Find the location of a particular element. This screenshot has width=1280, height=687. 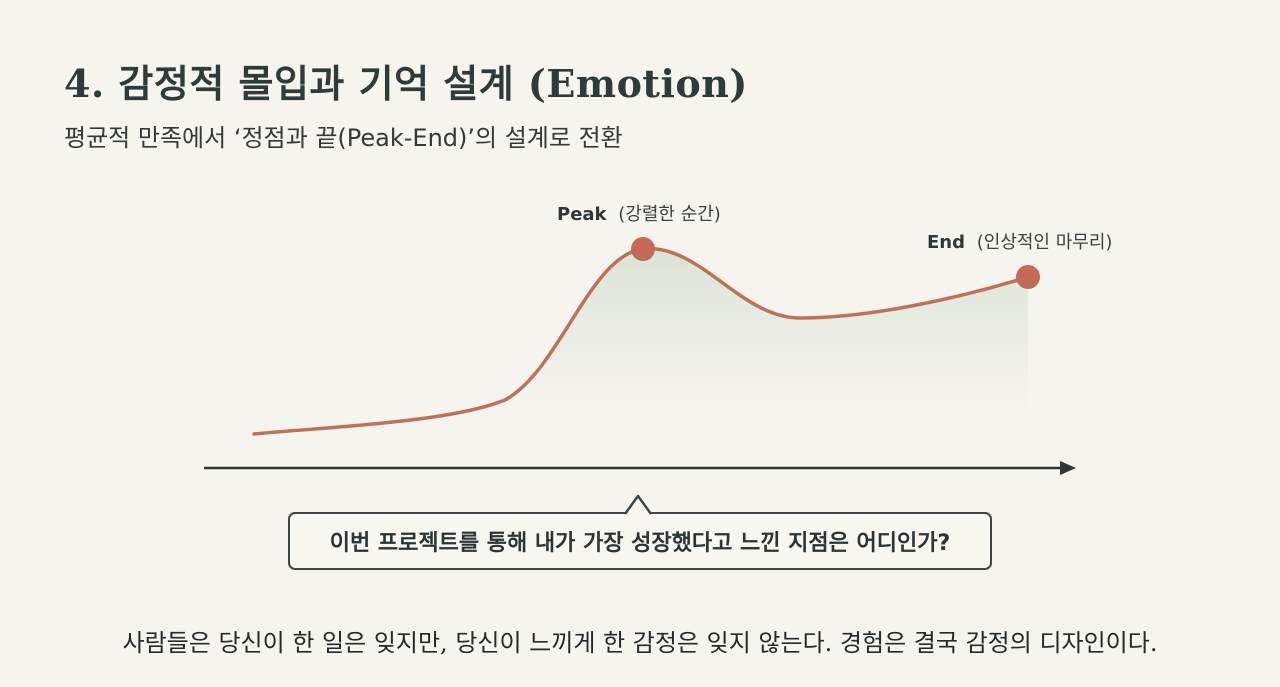

reflection-question-box: 이번 프로젝트를 통해 내가 가장 성장했다고 느낀 지점은 어디인가? is located at coordinates (640, 541).